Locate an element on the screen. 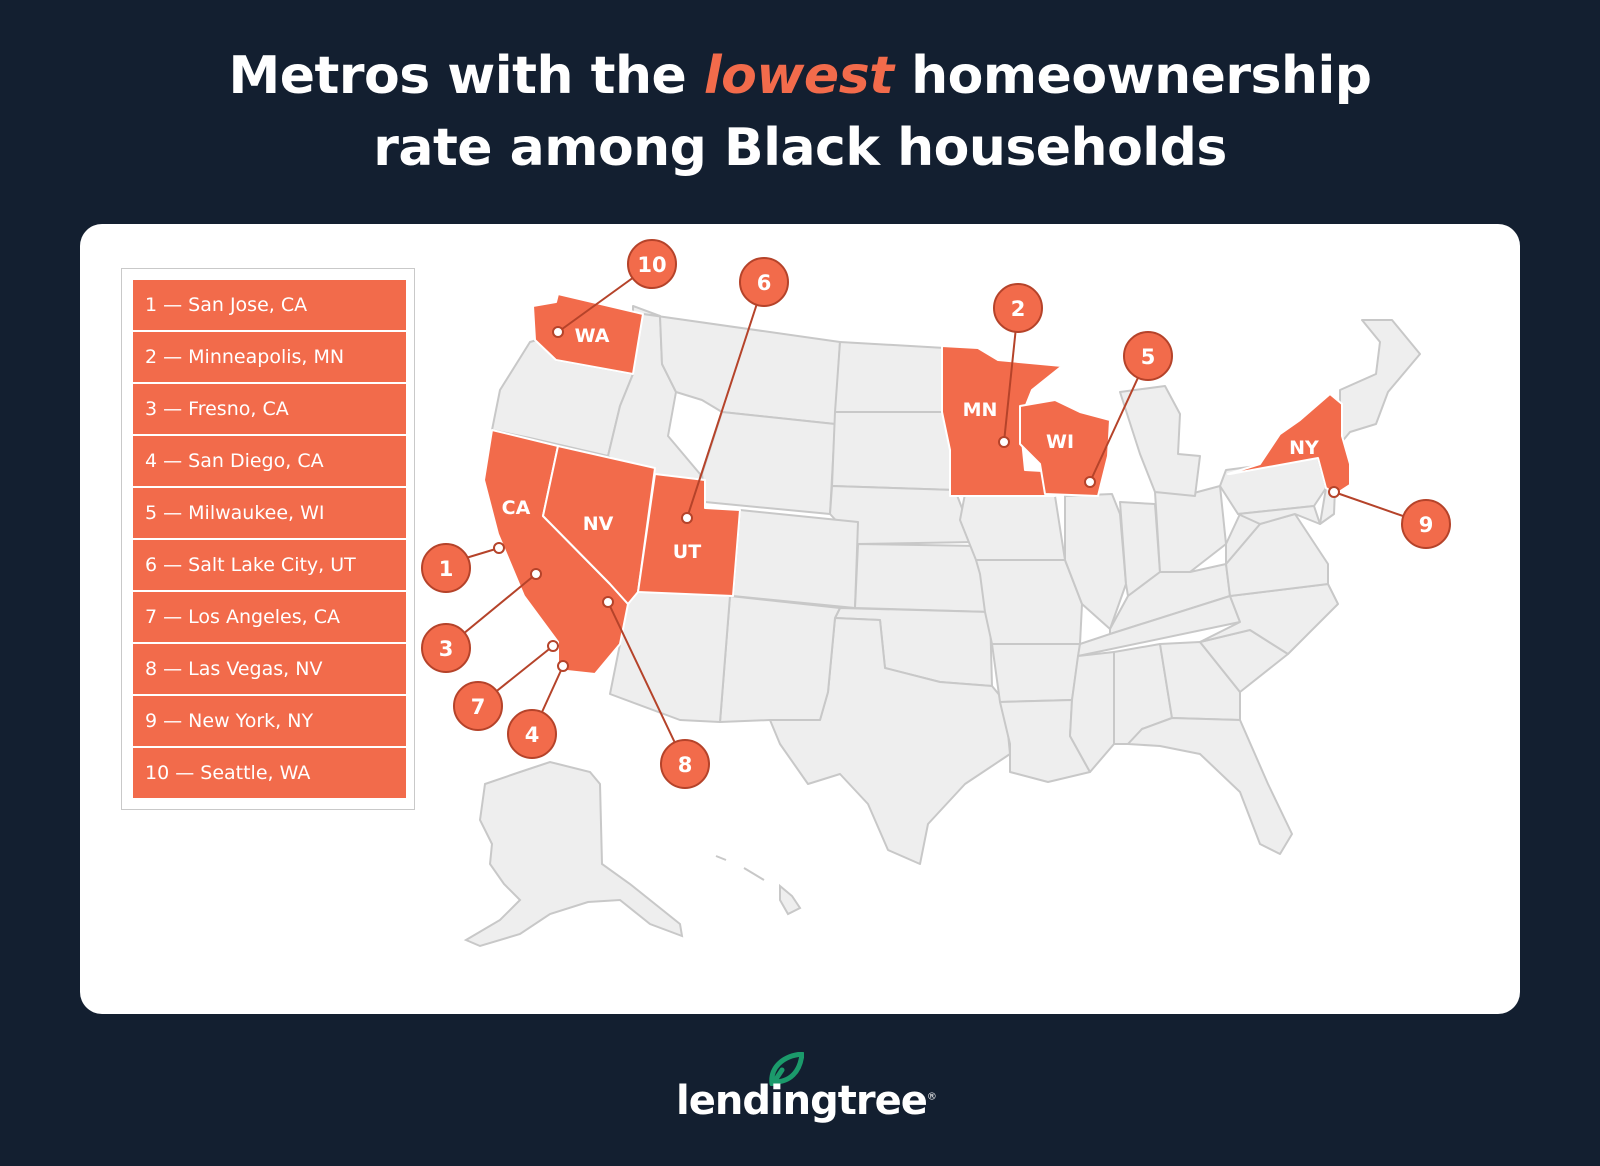 The image size is (1600, 1166). svg-text: 4 is located at coordinates (532, 735).